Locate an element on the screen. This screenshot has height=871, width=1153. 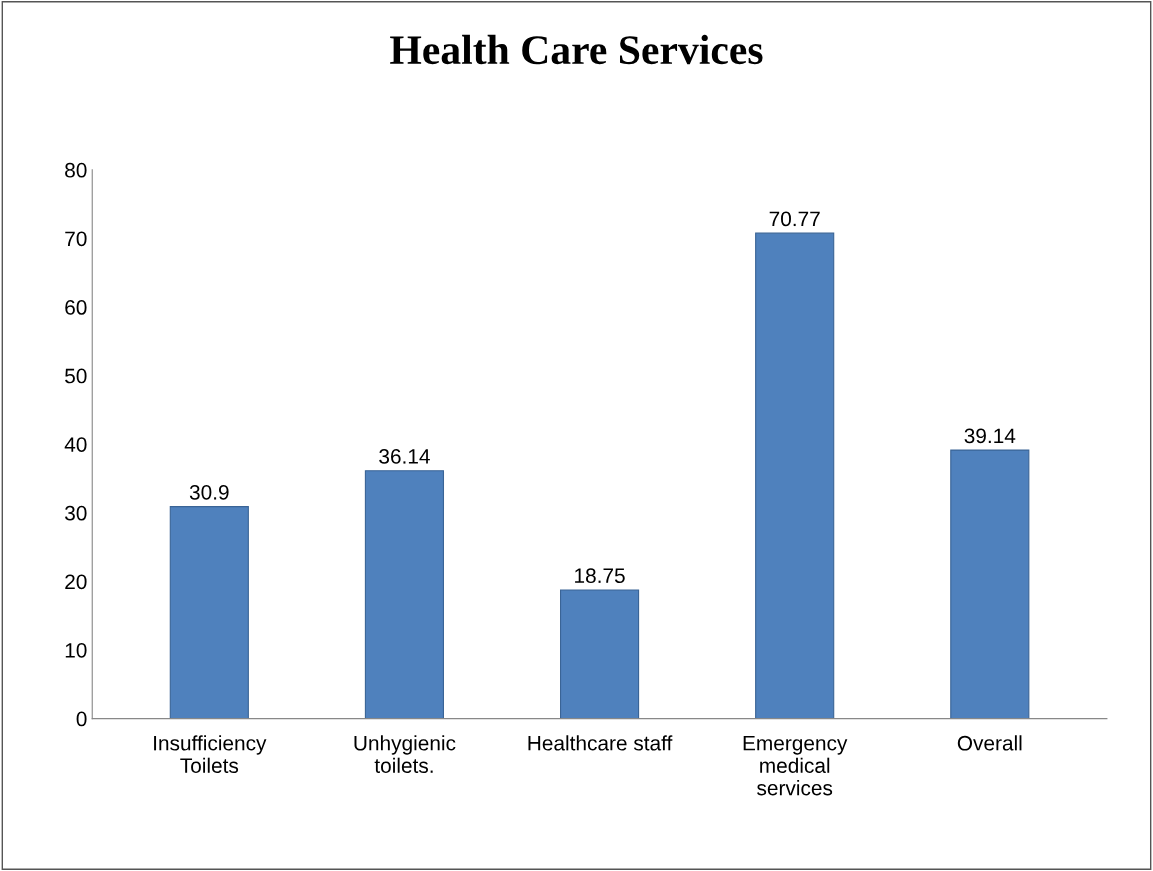
x-tick-label: Insufficiency Toilets is located at coordinates (210, 754).